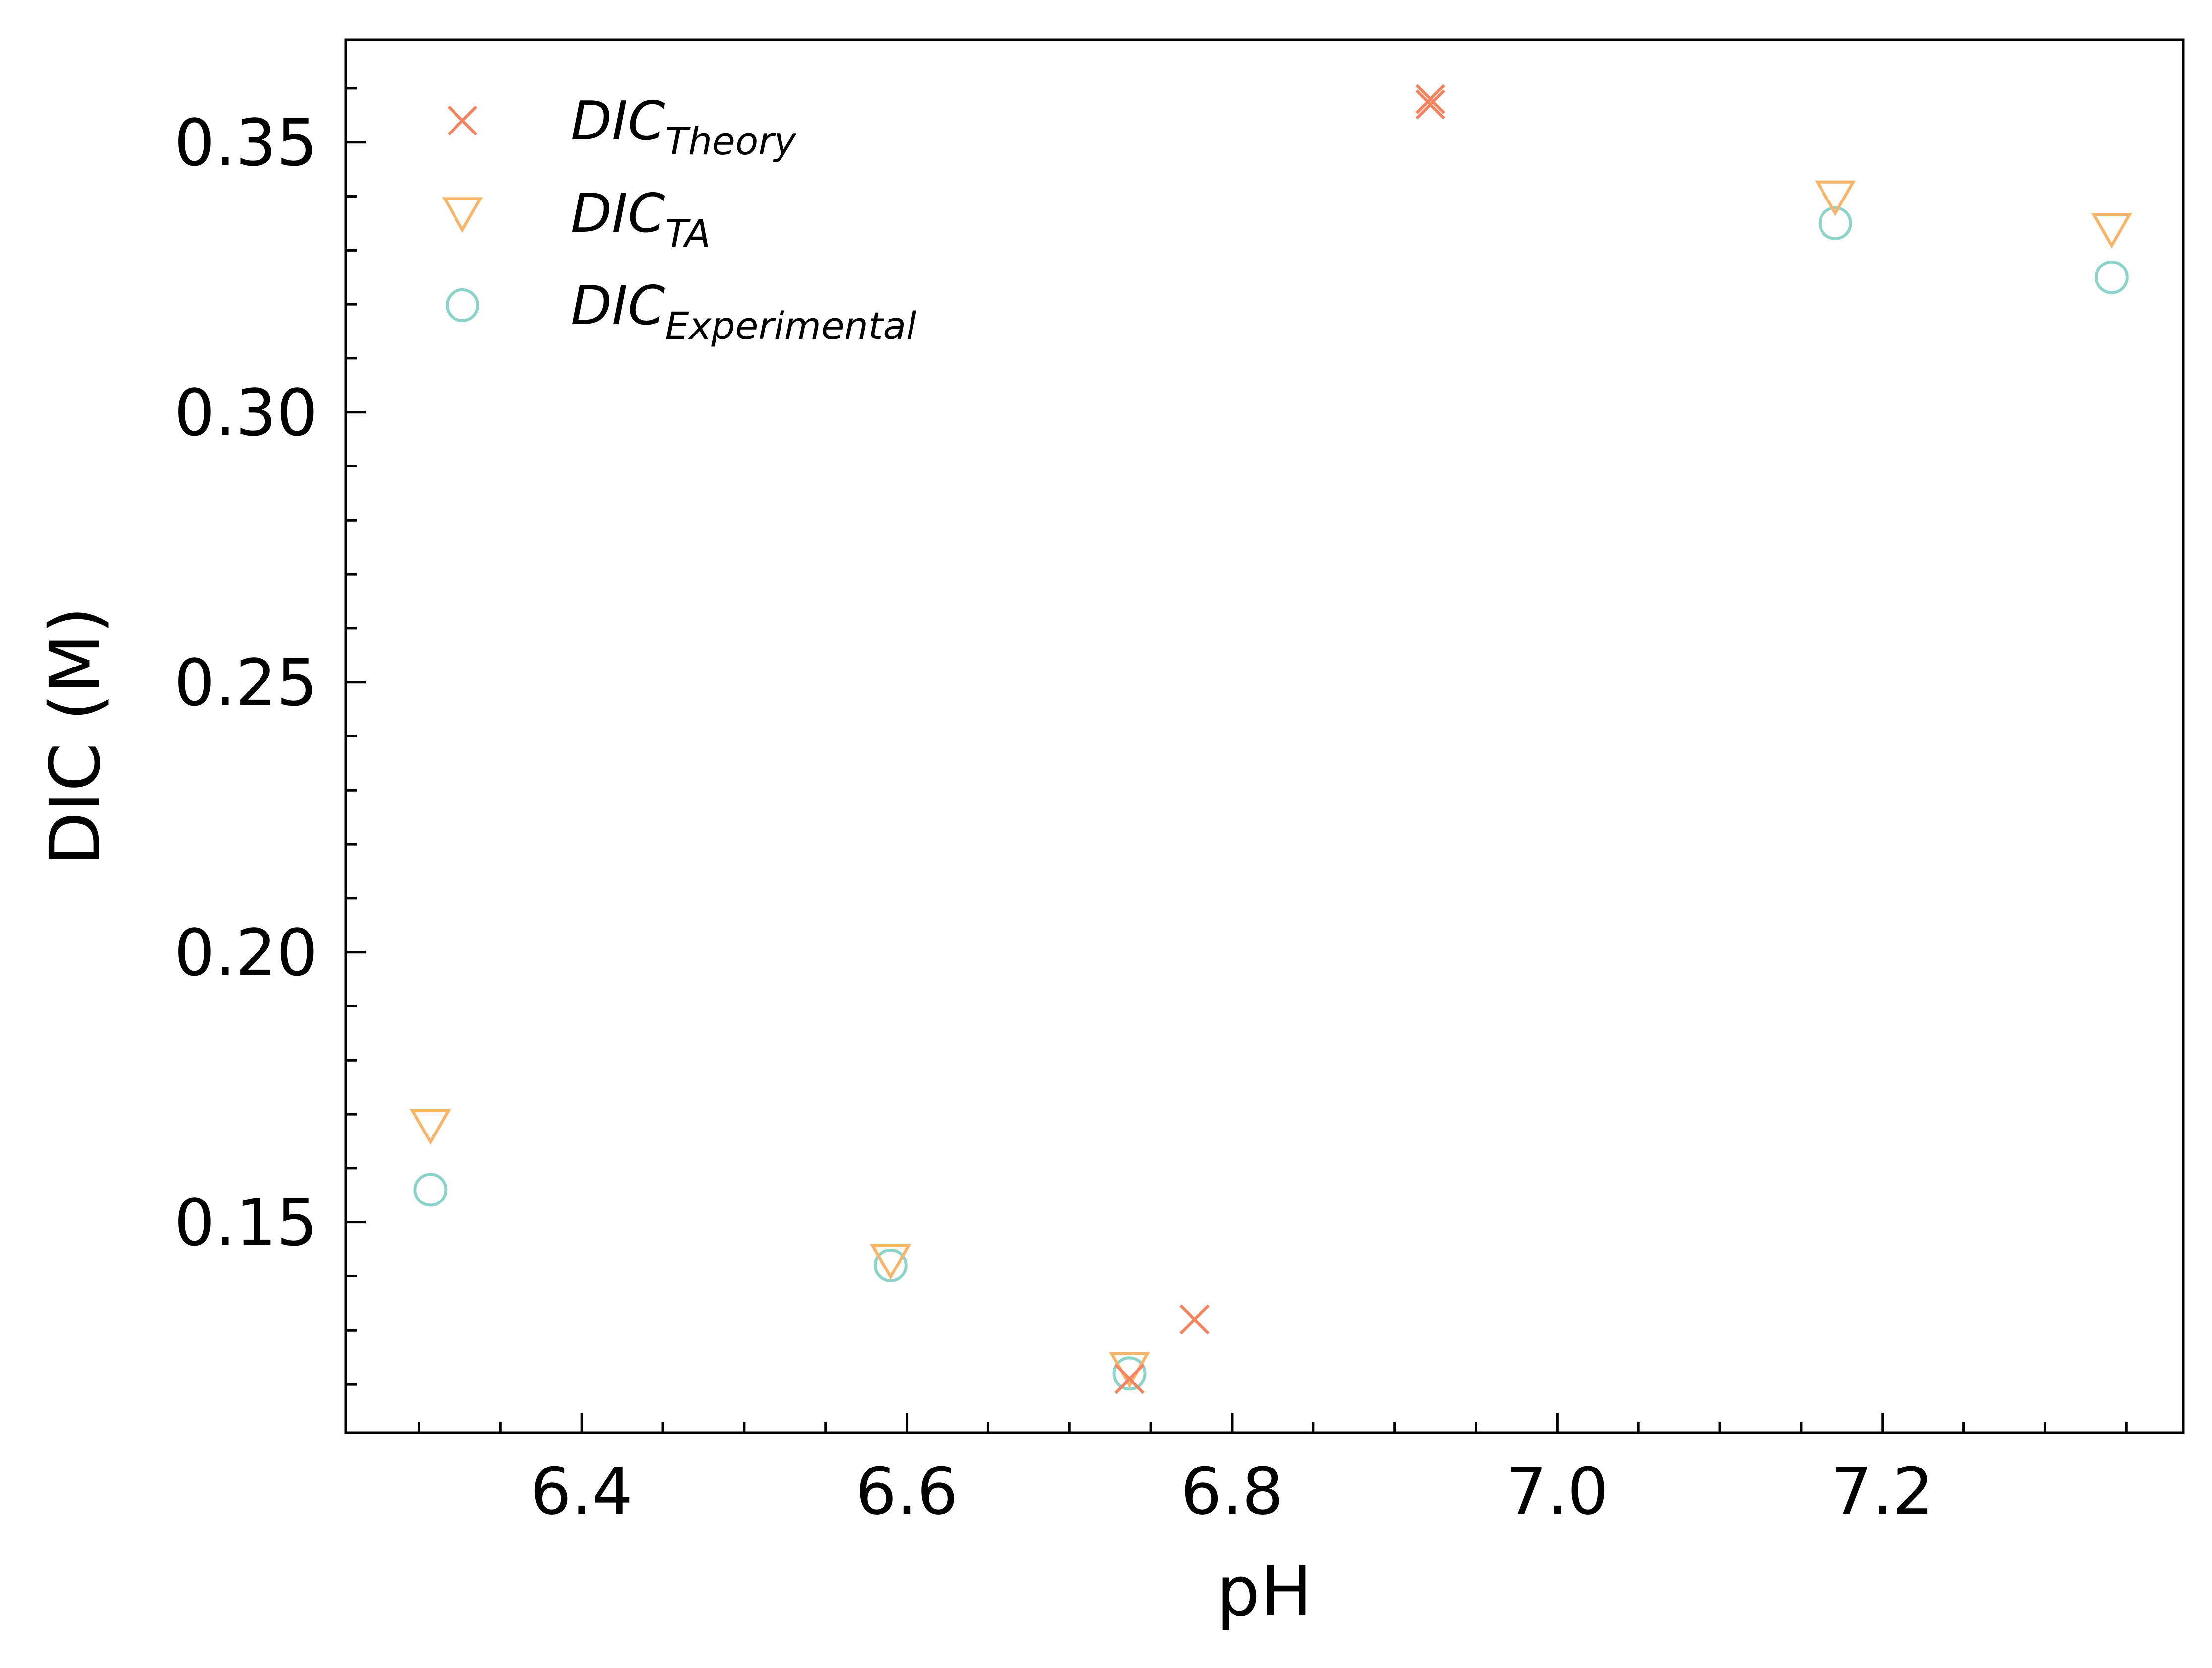  I want to click on legend-label: DICTheory, so click(684, 126).